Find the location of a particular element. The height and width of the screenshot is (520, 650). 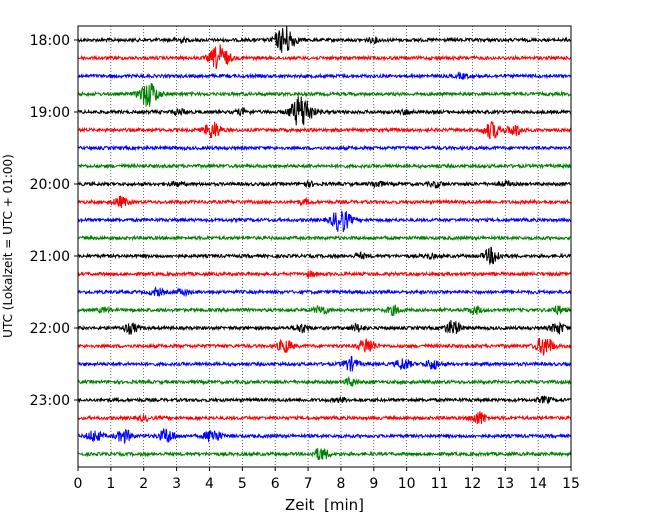

x-axis-label: Zeit [min] is located at coordinates (324, 505).